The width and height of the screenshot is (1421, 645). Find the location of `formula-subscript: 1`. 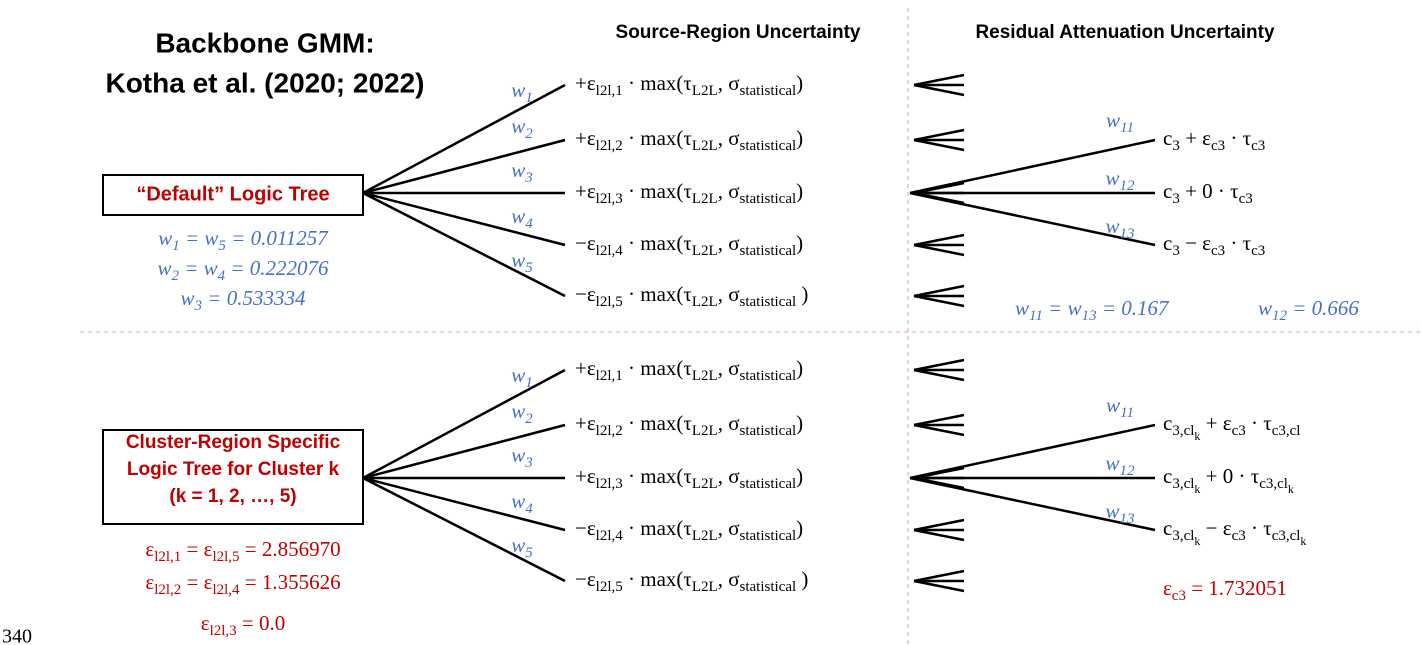

formula-subscript: 1 is located at coordinates (529, 98).